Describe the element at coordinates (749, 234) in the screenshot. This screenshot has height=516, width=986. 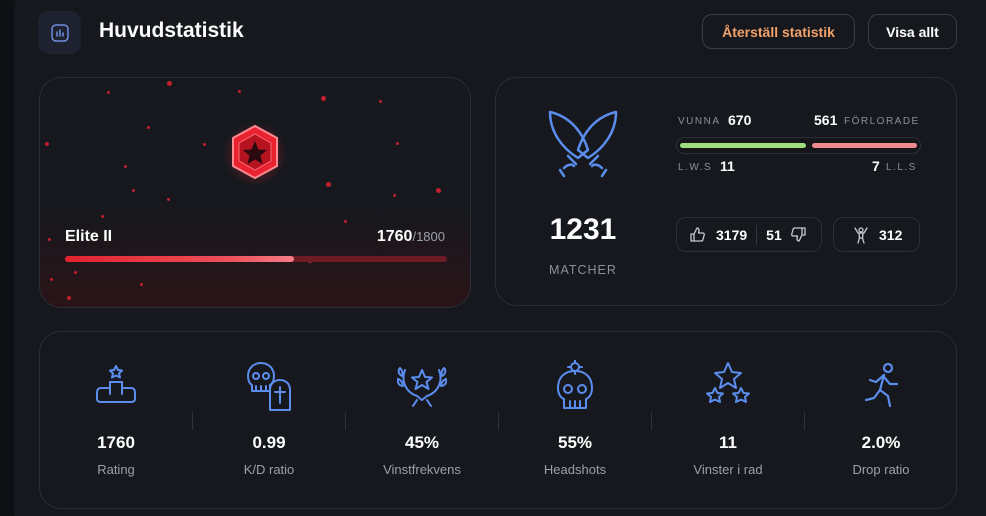
I see `votes-pill: 3179 51` at that location.